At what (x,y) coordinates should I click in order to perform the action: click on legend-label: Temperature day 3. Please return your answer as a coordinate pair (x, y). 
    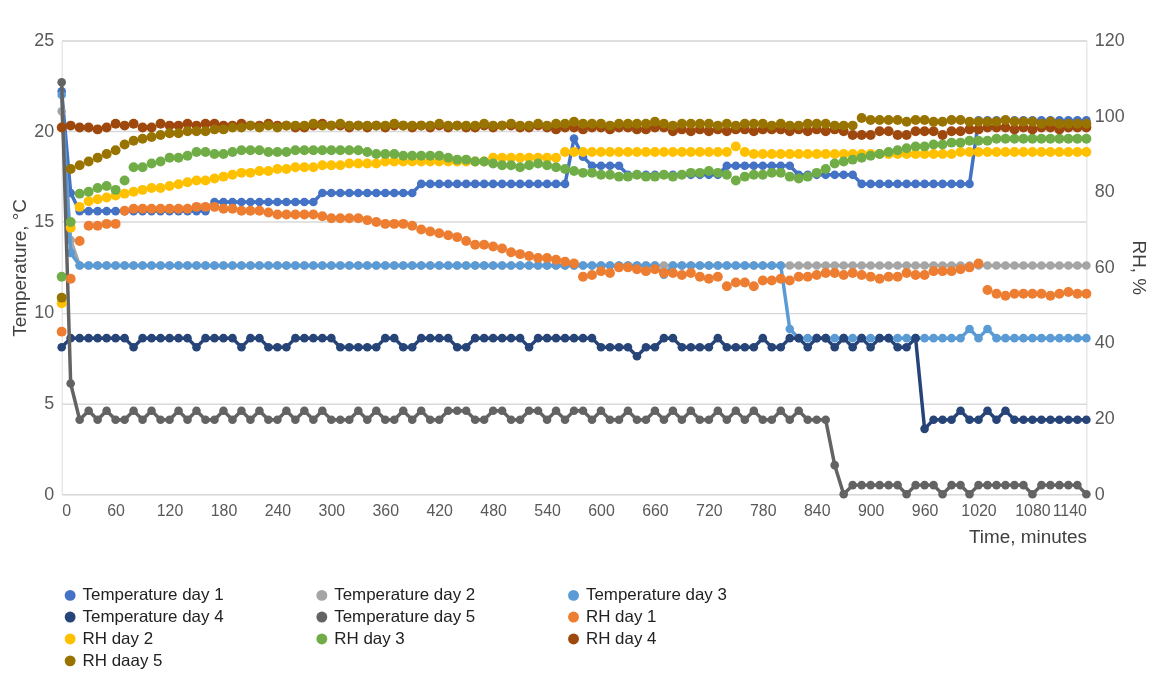
    Looking at the image, I should click on (656, 595).